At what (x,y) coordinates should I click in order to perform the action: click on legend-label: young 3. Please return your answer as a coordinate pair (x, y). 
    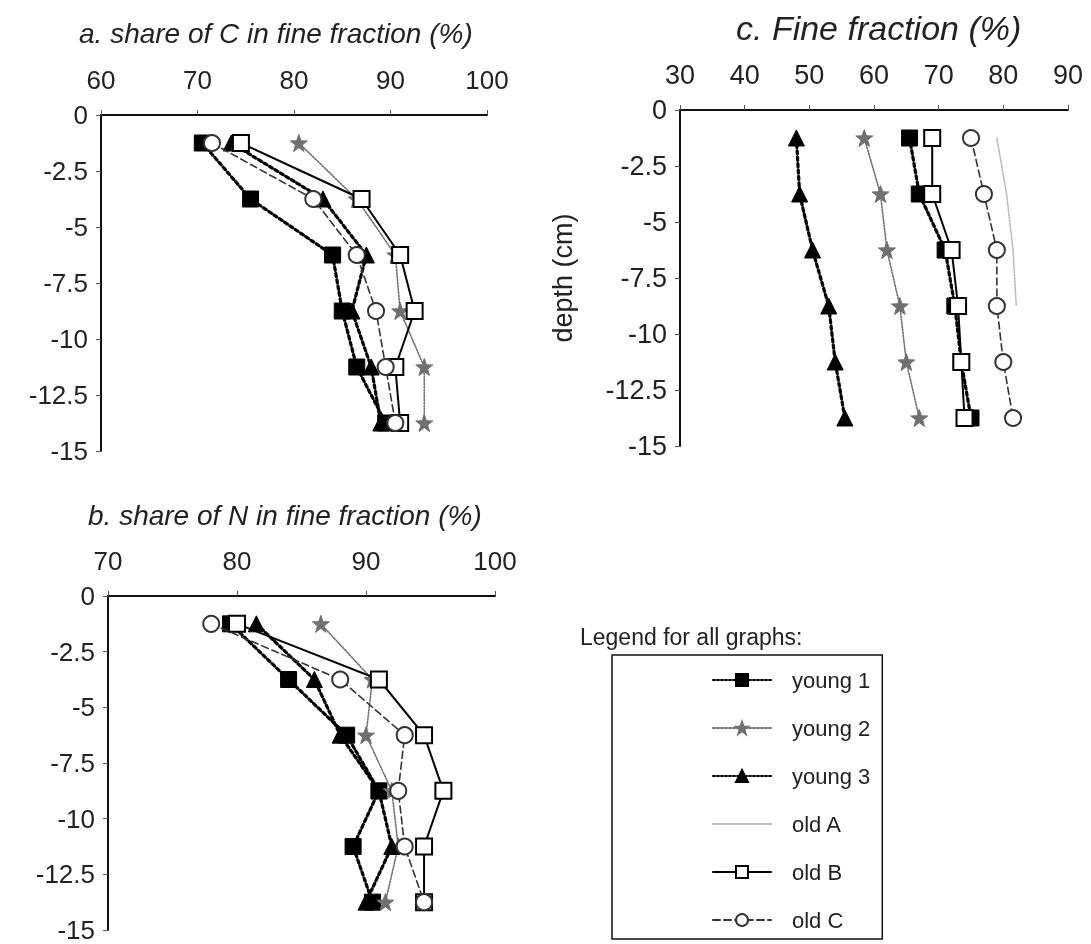
    Looking at the image, I should click on (831, 776).